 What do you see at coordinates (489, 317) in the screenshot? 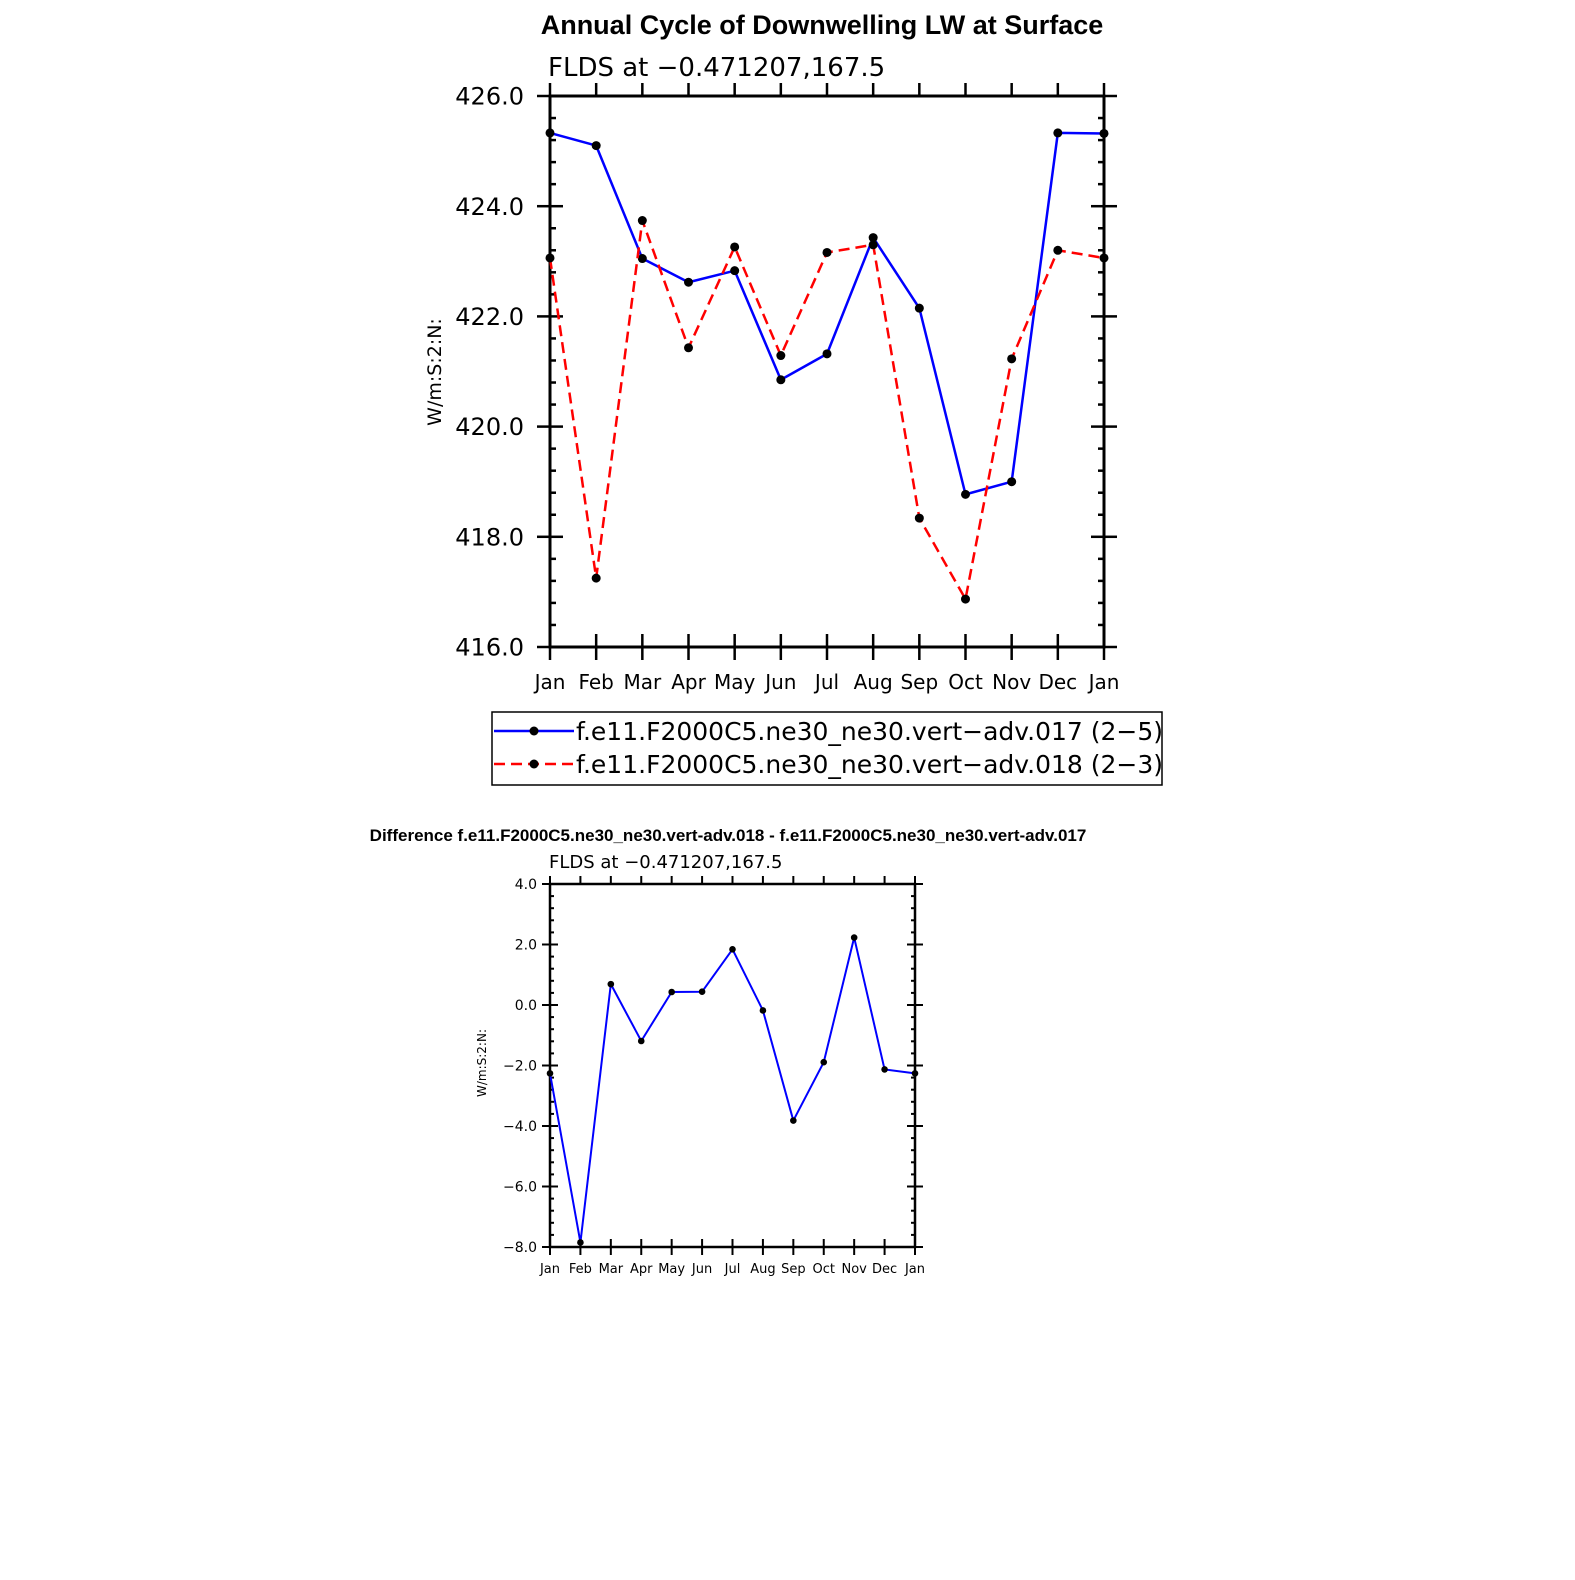
I see `y-tick-label: 422.0` at bounding box center [489, 317].